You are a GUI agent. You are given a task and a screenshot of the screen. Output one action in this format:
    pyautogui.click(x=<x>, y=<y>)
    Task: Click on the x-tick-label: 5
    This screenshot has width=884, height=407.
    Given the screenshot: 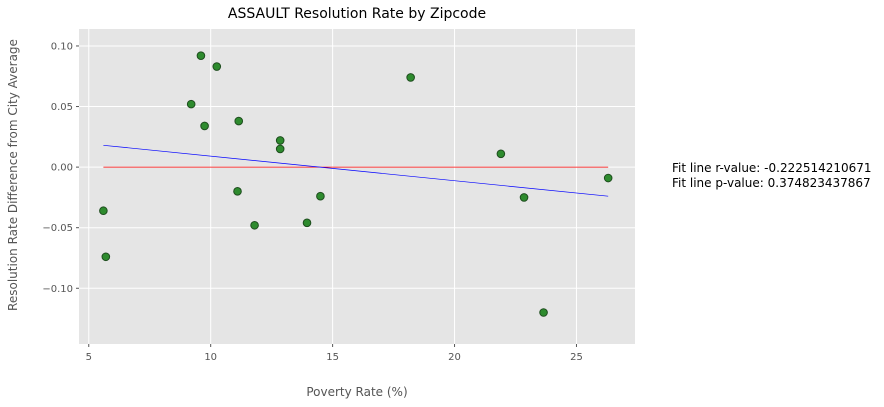 What is the action you would take?
    pyautogui.click(x=89, y=357)
    